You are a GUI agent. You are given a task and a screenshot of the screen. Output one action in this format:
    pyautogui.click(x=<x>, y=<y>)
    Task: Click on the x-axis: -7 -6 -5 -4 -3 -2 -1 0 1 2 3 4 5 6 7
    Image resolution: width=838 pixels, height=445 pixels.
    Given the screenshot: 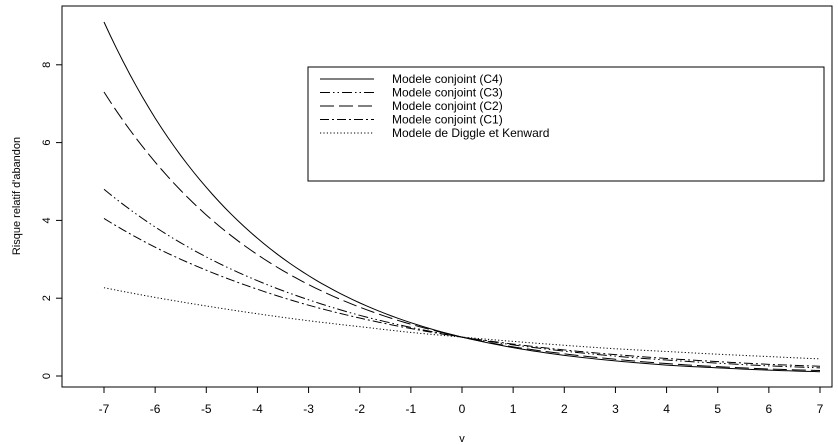 What is the action you would take?
    pyautogui.click(x=461, y=401)
    